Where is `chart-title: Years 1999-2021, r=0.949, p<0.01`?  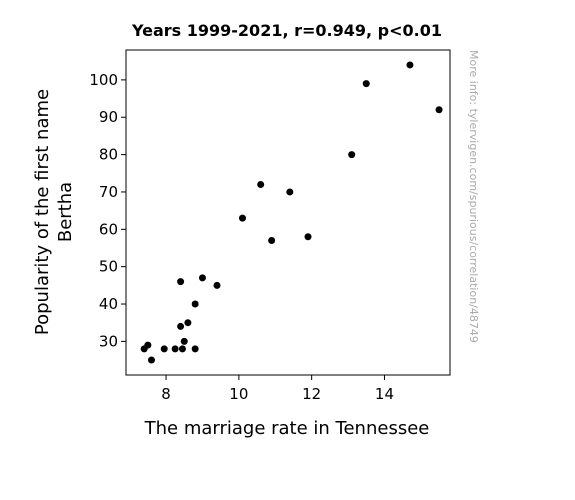 chart-title: Years 1999-2021, r=0.949, p<0.01 is located at coordinates (286, 30).